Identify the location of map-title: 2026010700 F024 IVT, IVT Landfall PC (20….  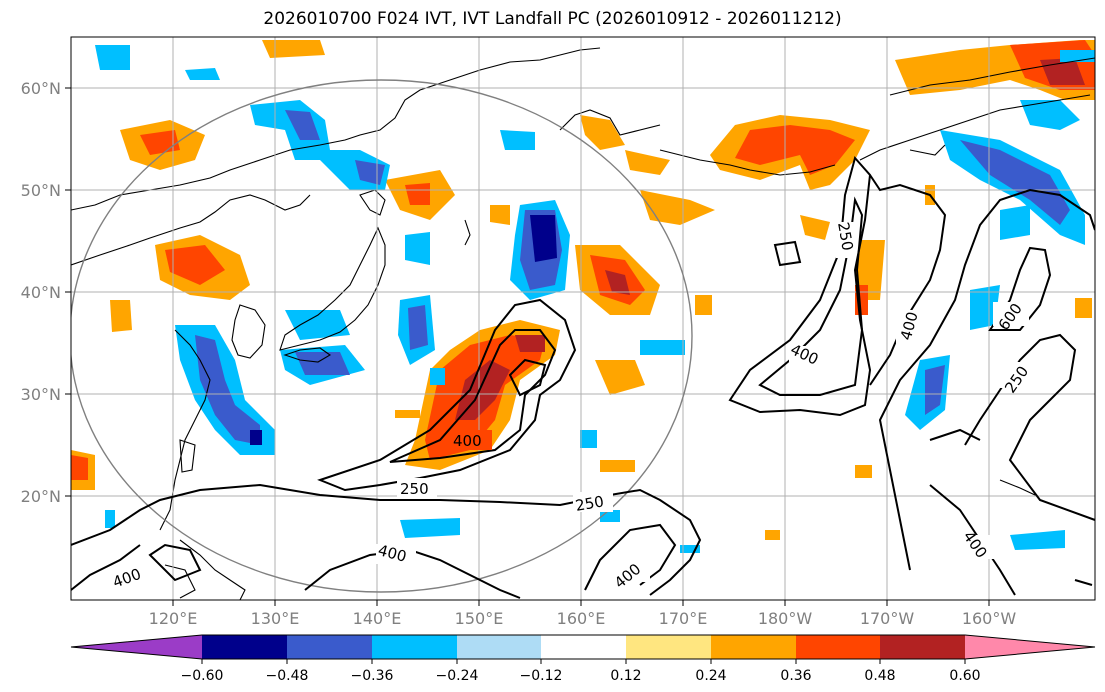
(552, 19).